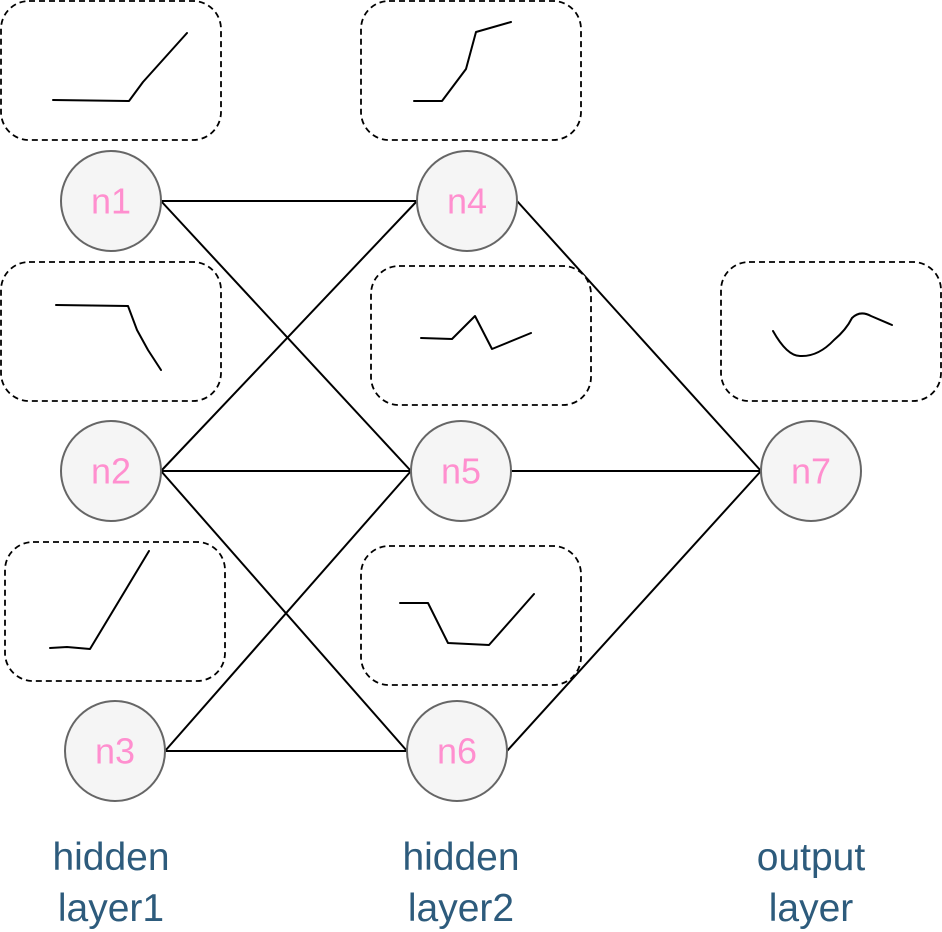  I want to click on activation-box-n2, so click(111, 331).